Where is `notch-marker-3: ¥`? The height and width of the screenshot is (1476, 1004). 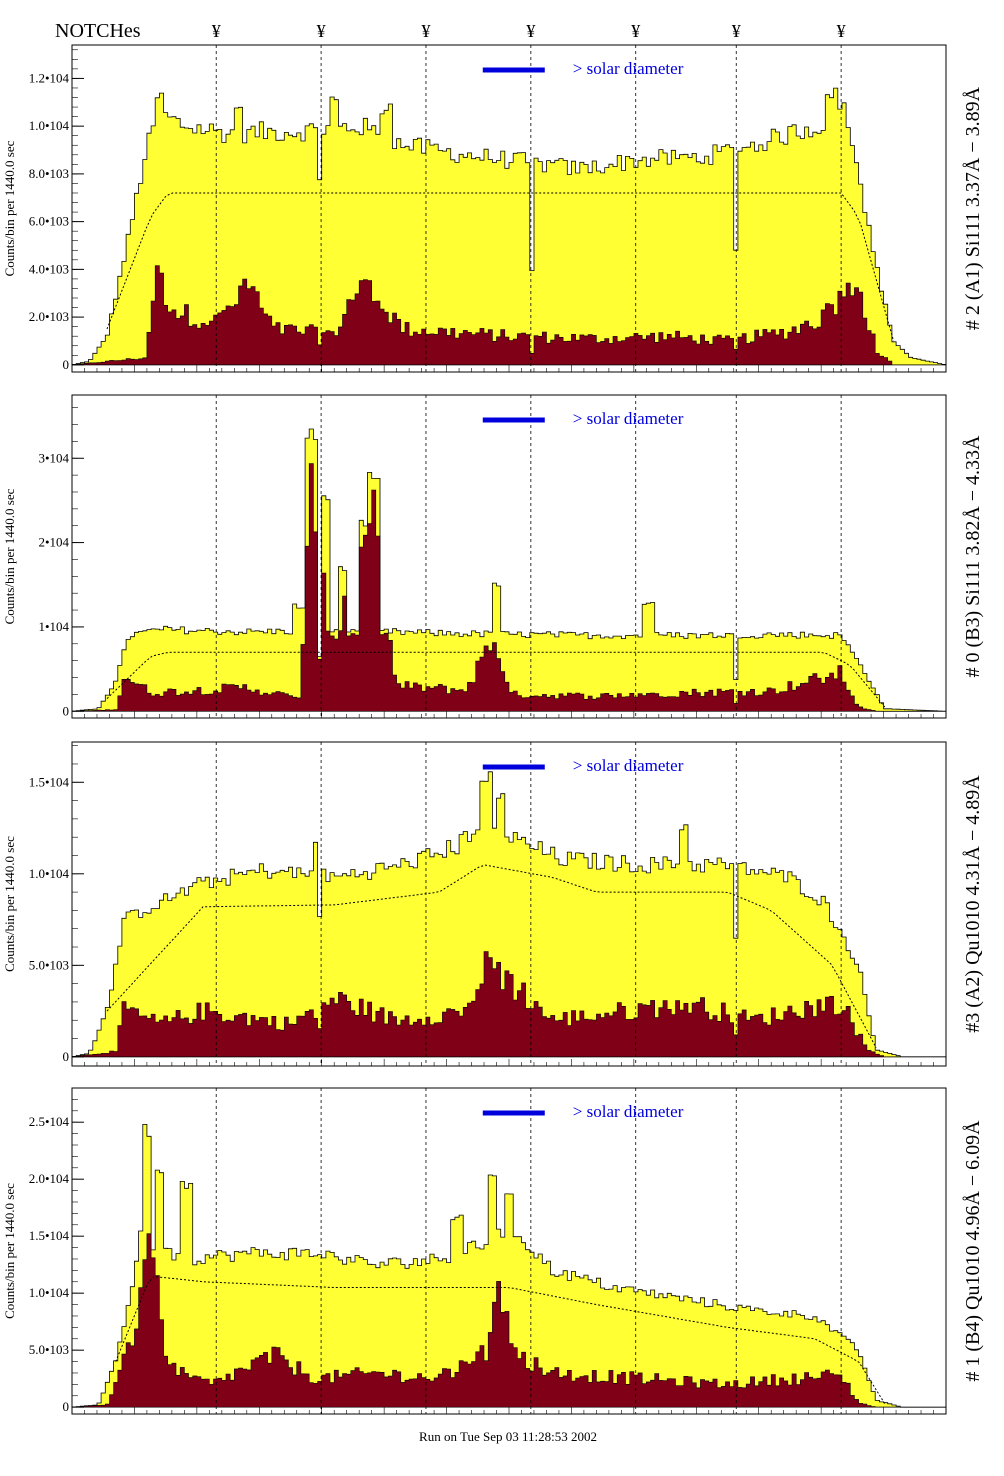
notch-marker-3: ¥ is located at coordinates (425, 31).